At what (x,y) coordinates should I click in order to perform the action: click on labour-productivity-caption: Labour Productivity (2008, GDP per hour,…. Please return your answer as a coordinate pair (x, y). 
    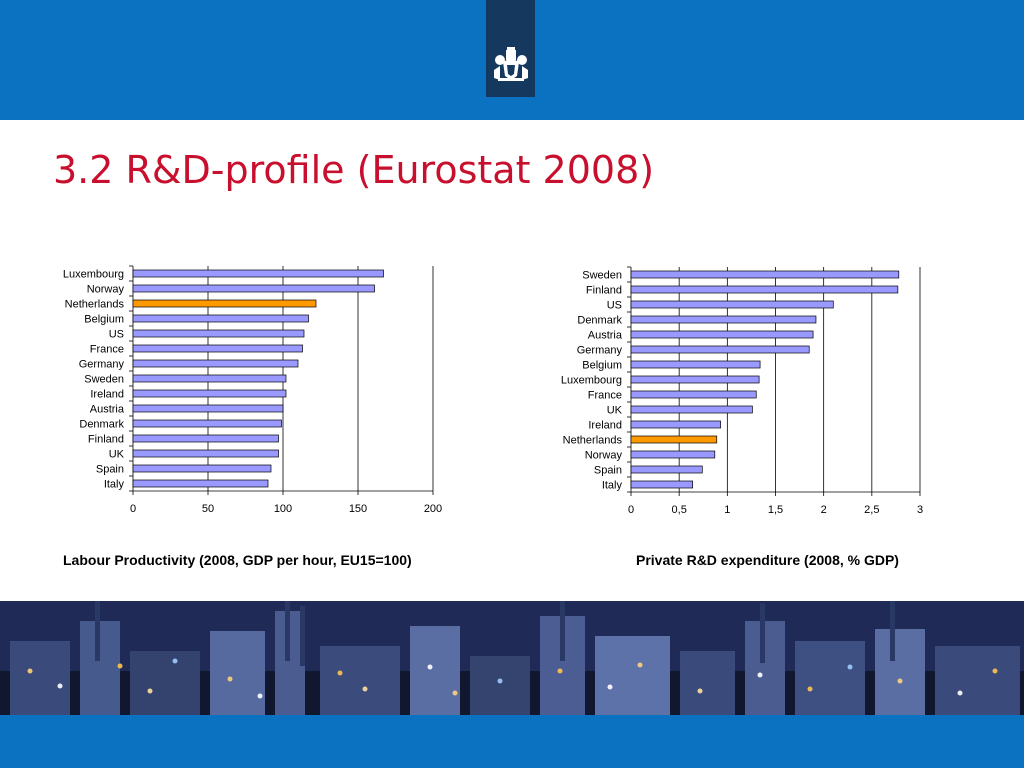
    Looking at the image, I should click on (237, 560).